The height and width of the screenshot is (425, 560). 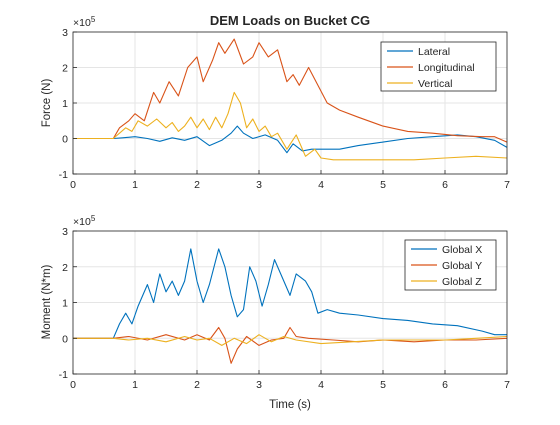 What do you see at coordinates (445, 385) in the screenshot?
I see `moment-x-tick-label: 6` at bounding box center [445, 385].